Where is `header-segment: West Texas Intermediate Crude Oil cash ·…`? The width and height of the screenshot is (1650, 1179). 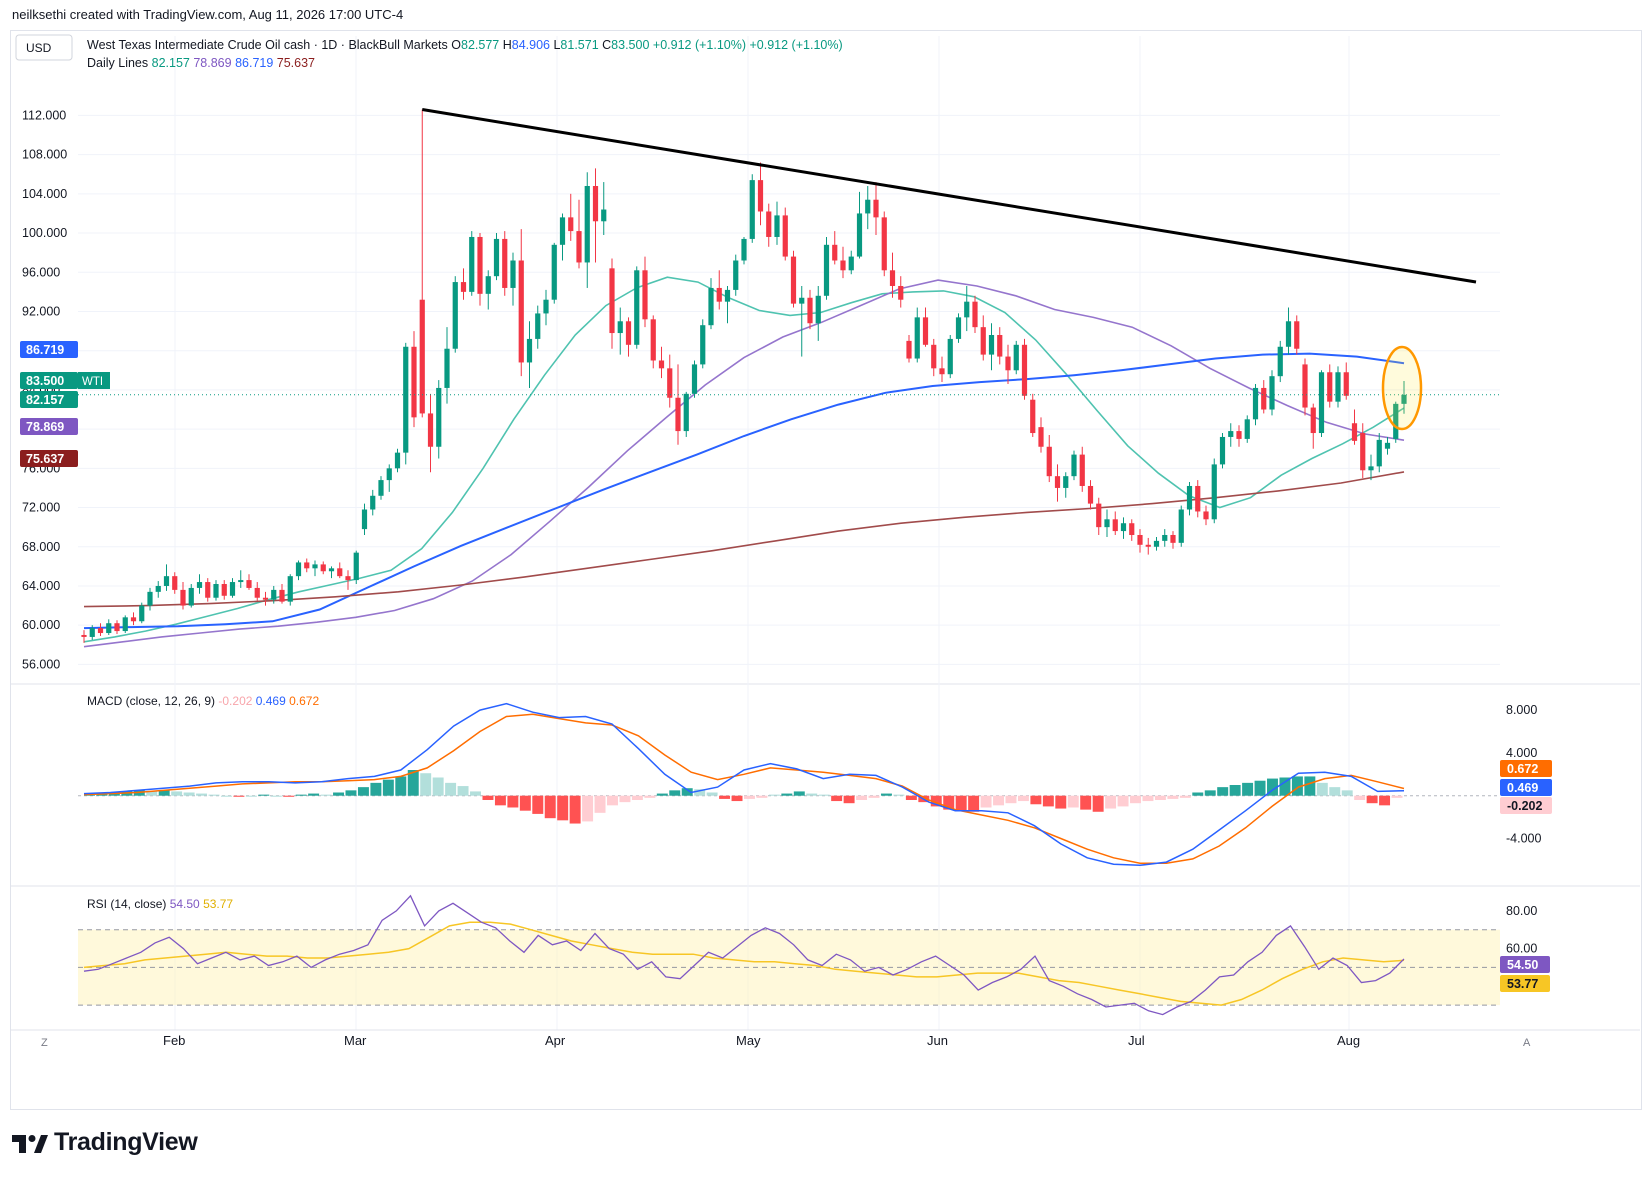
header-segment: West Texas Intermediate Crude Oil cash ·… is located at coordinates (269, 45).